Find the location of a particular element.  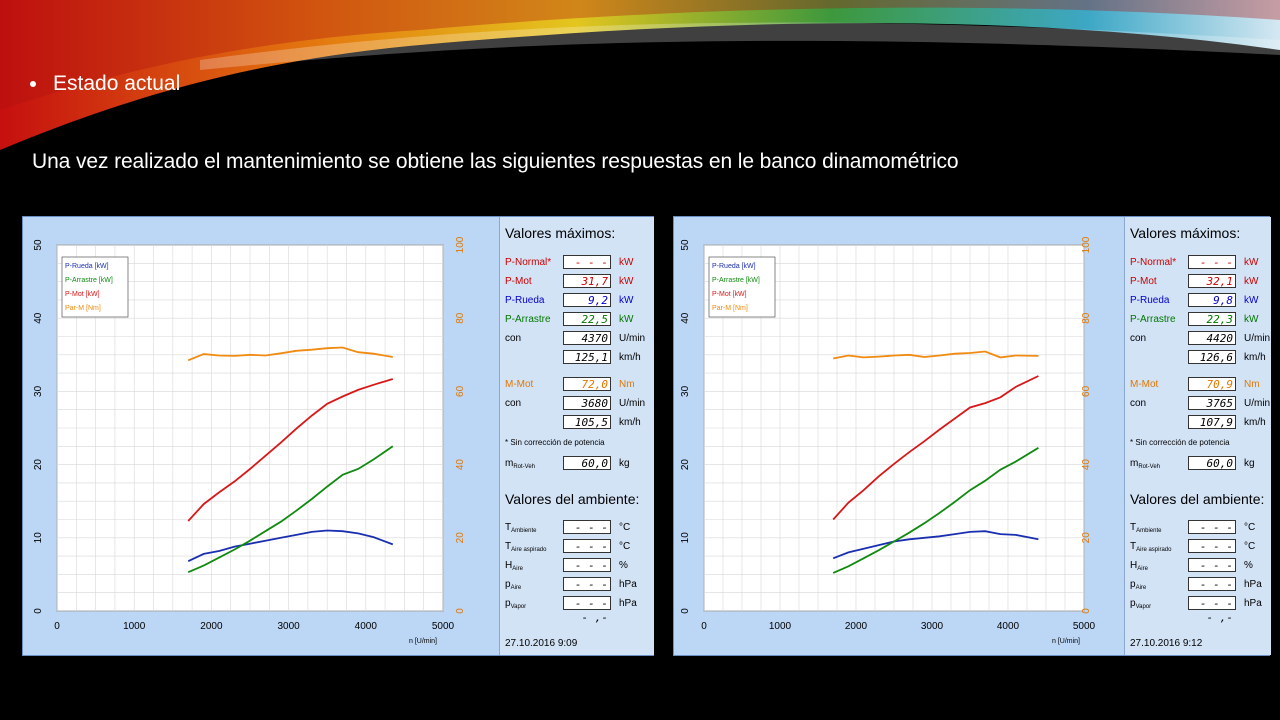

value-display: 125,1 is located at coordinates (587, 357).